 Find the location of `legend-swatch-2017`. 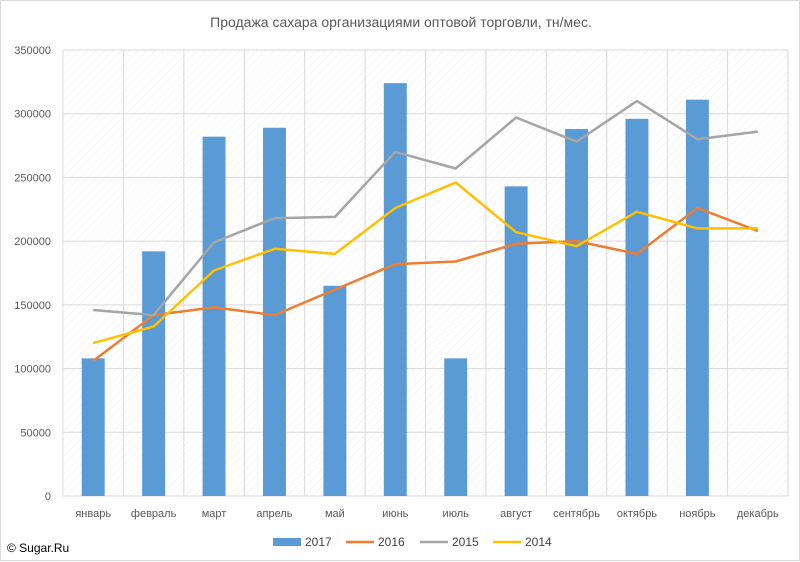

legend-swatch-2017 is located at coordinates (287, 542).